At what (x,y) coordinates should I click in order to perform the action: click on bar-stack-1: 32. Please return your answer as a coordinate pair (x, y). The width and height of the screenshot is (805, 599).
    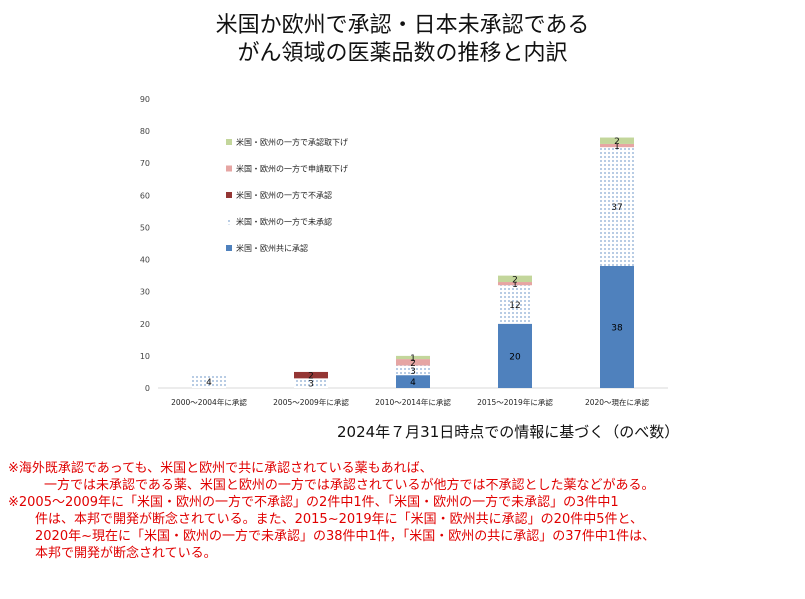
    Looking at the image, I should click on (311, 381).